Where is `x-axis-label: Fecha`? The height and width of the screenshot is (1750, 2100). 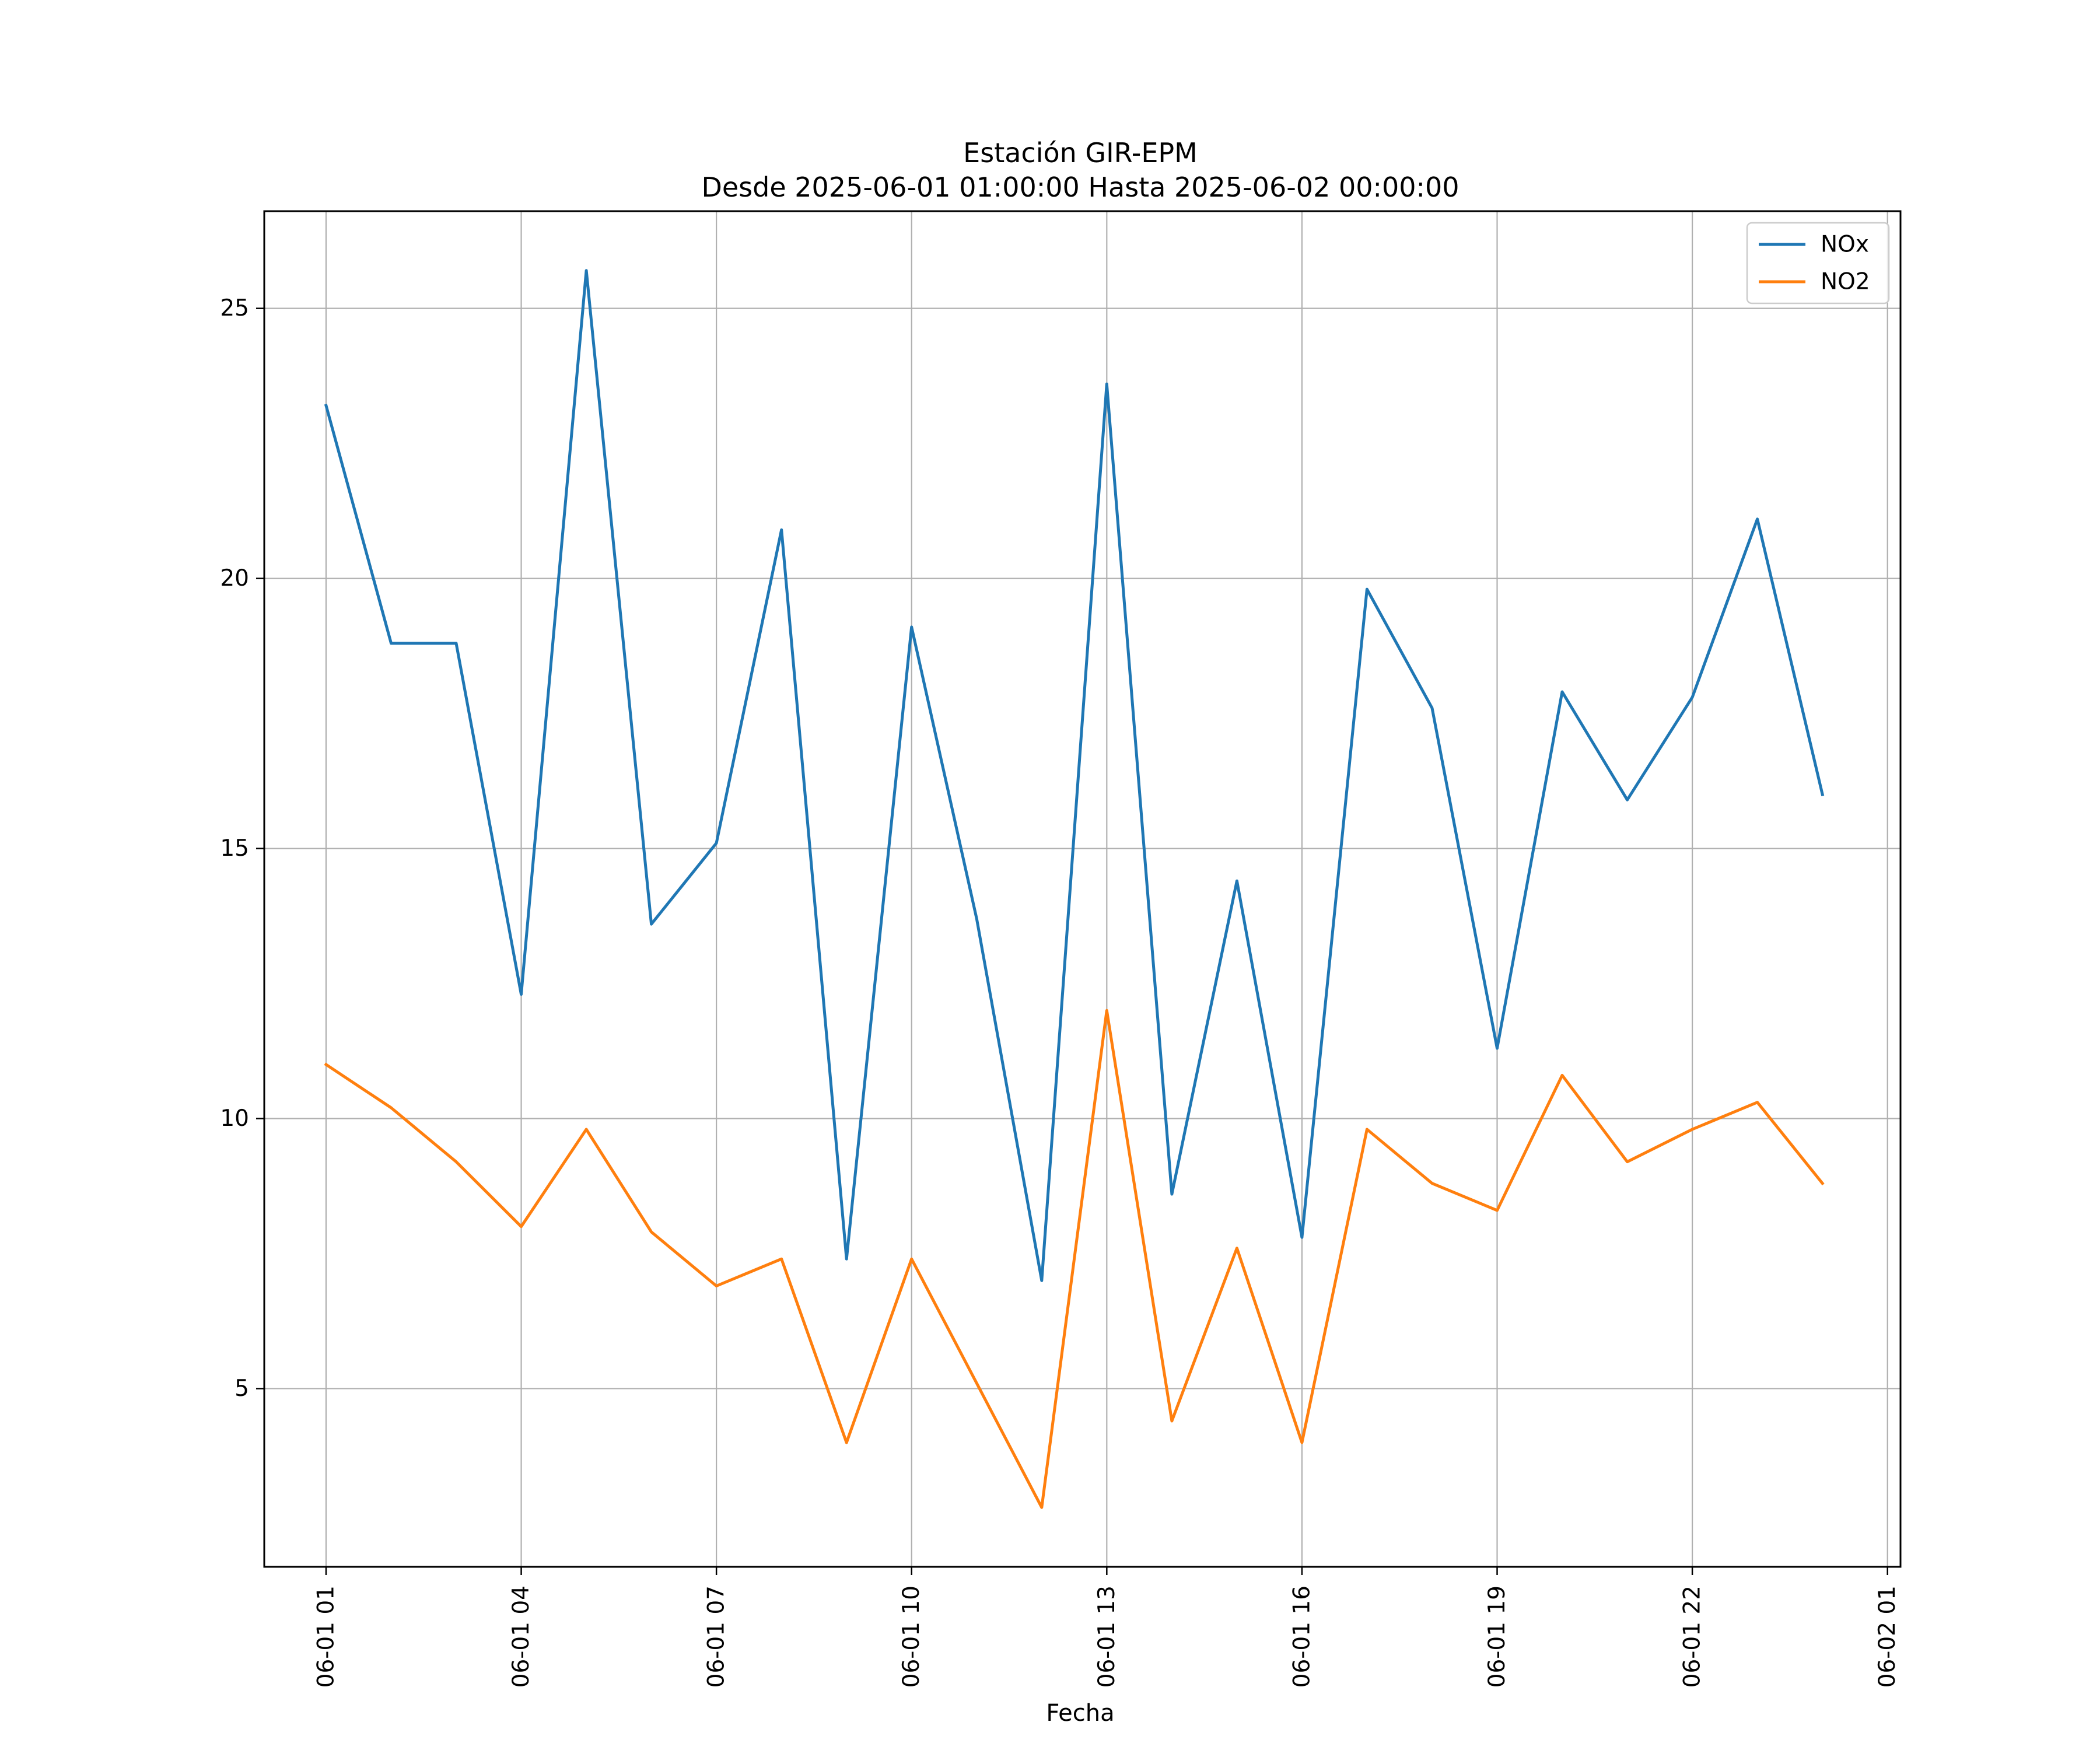 x-axis-label: Fecha is located at coordinates (1080, 1713).